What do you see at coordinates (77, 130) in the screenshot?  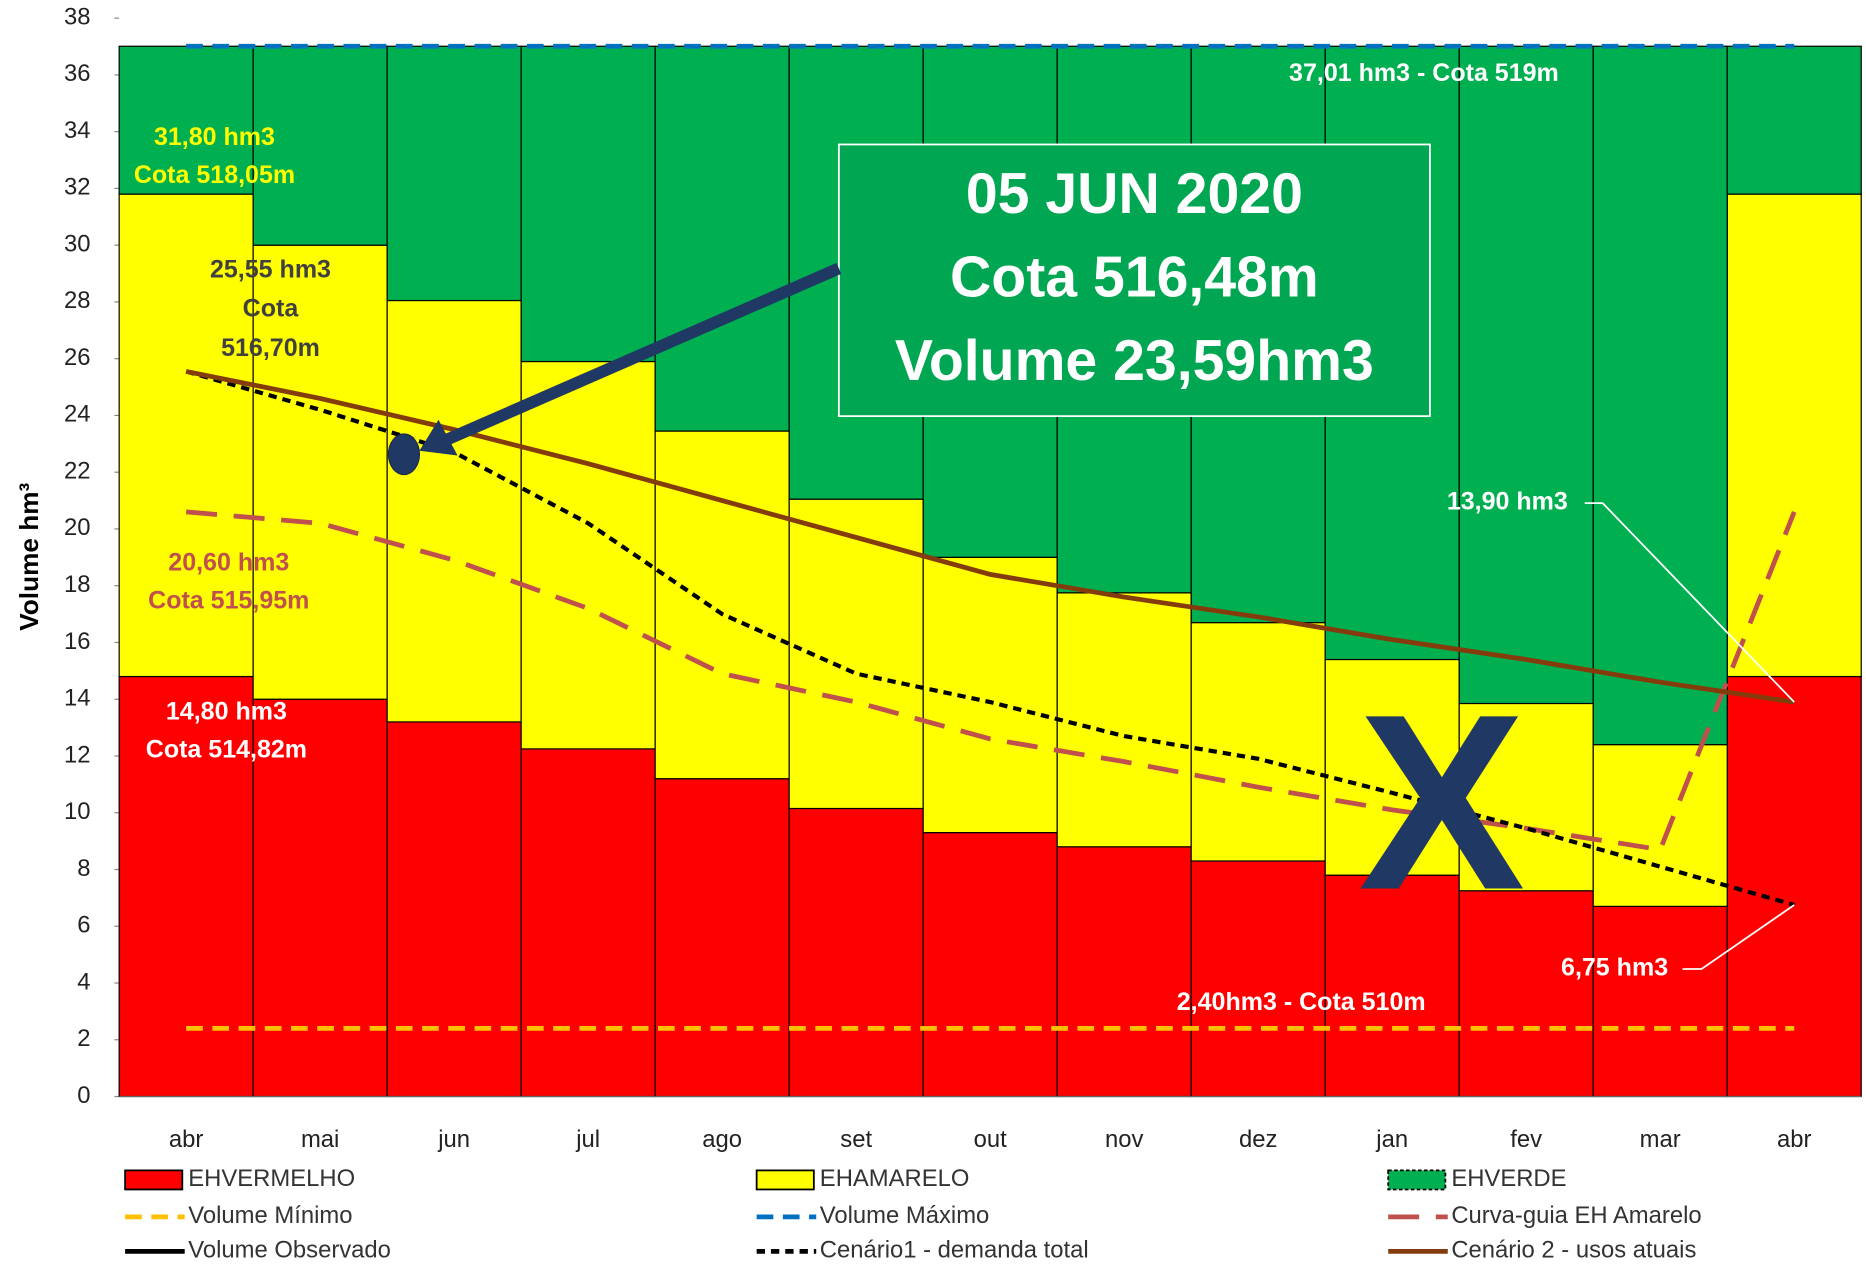 I see `y-tick-label: 34` at bounding box center [77, 130].